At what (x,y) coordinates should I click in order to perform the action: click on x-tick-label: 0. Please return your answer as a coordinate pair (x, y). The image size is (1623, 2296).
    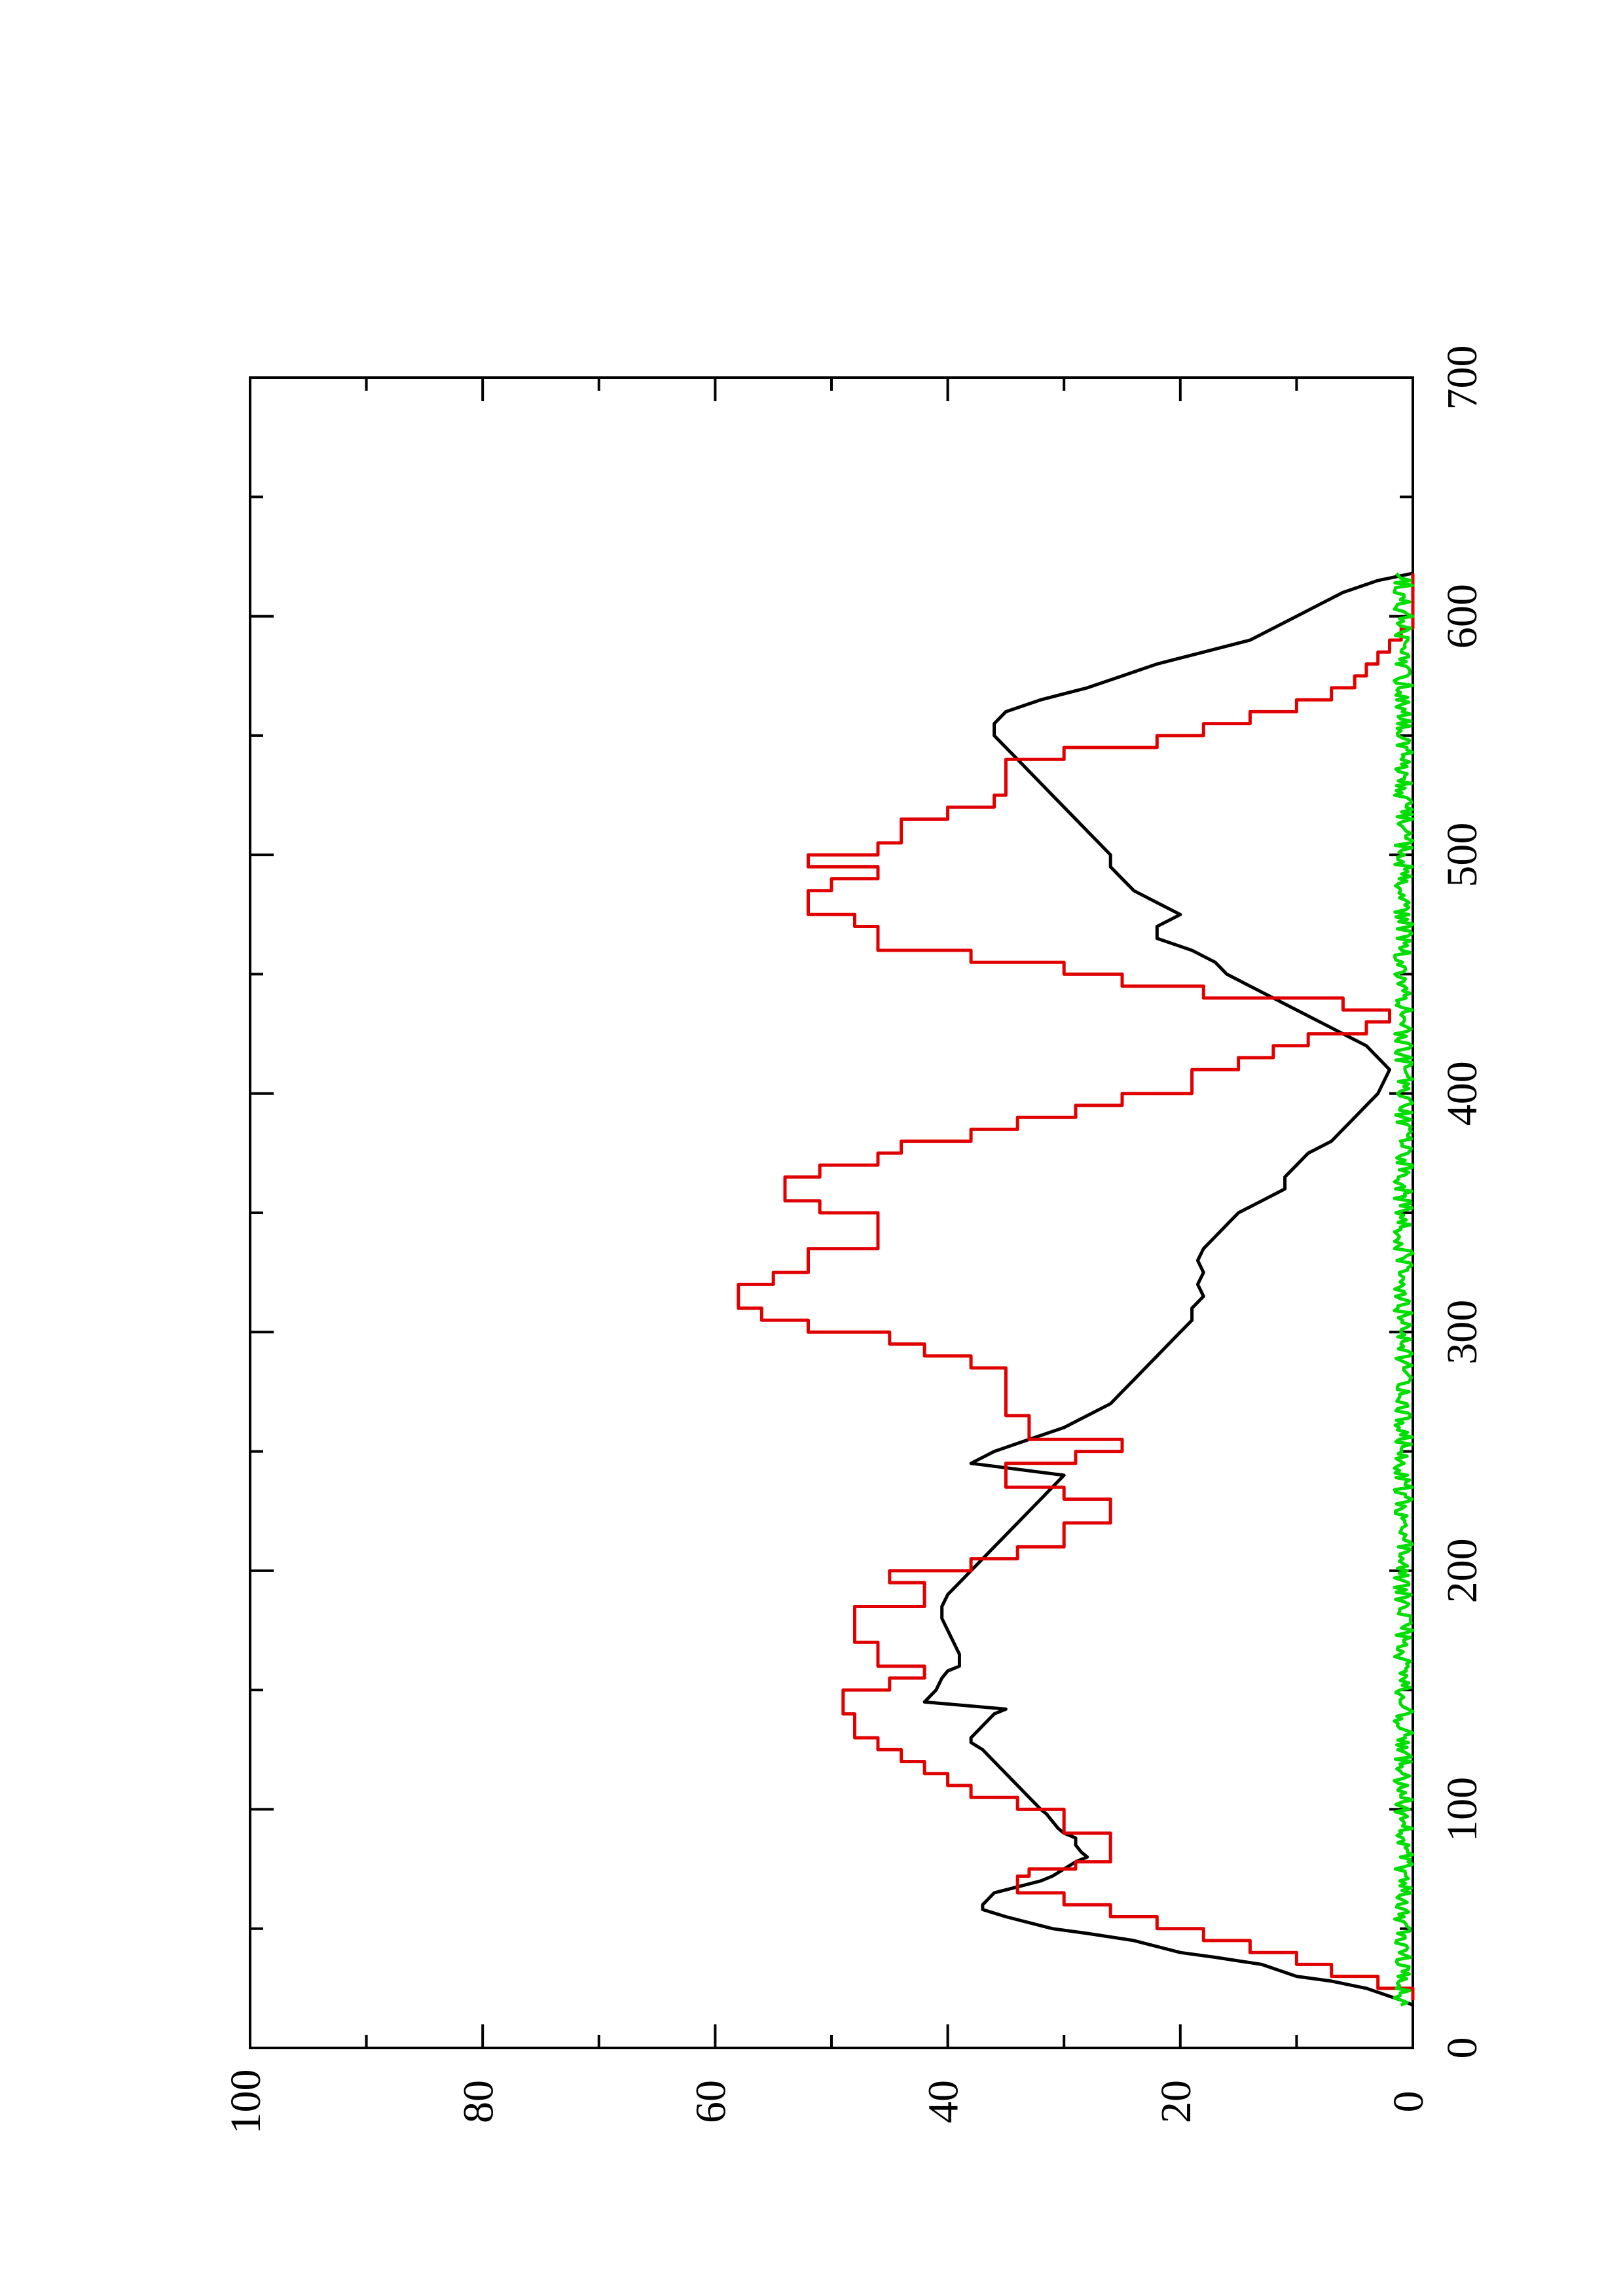
    Looking at the image, I should click on (1462, 2048).